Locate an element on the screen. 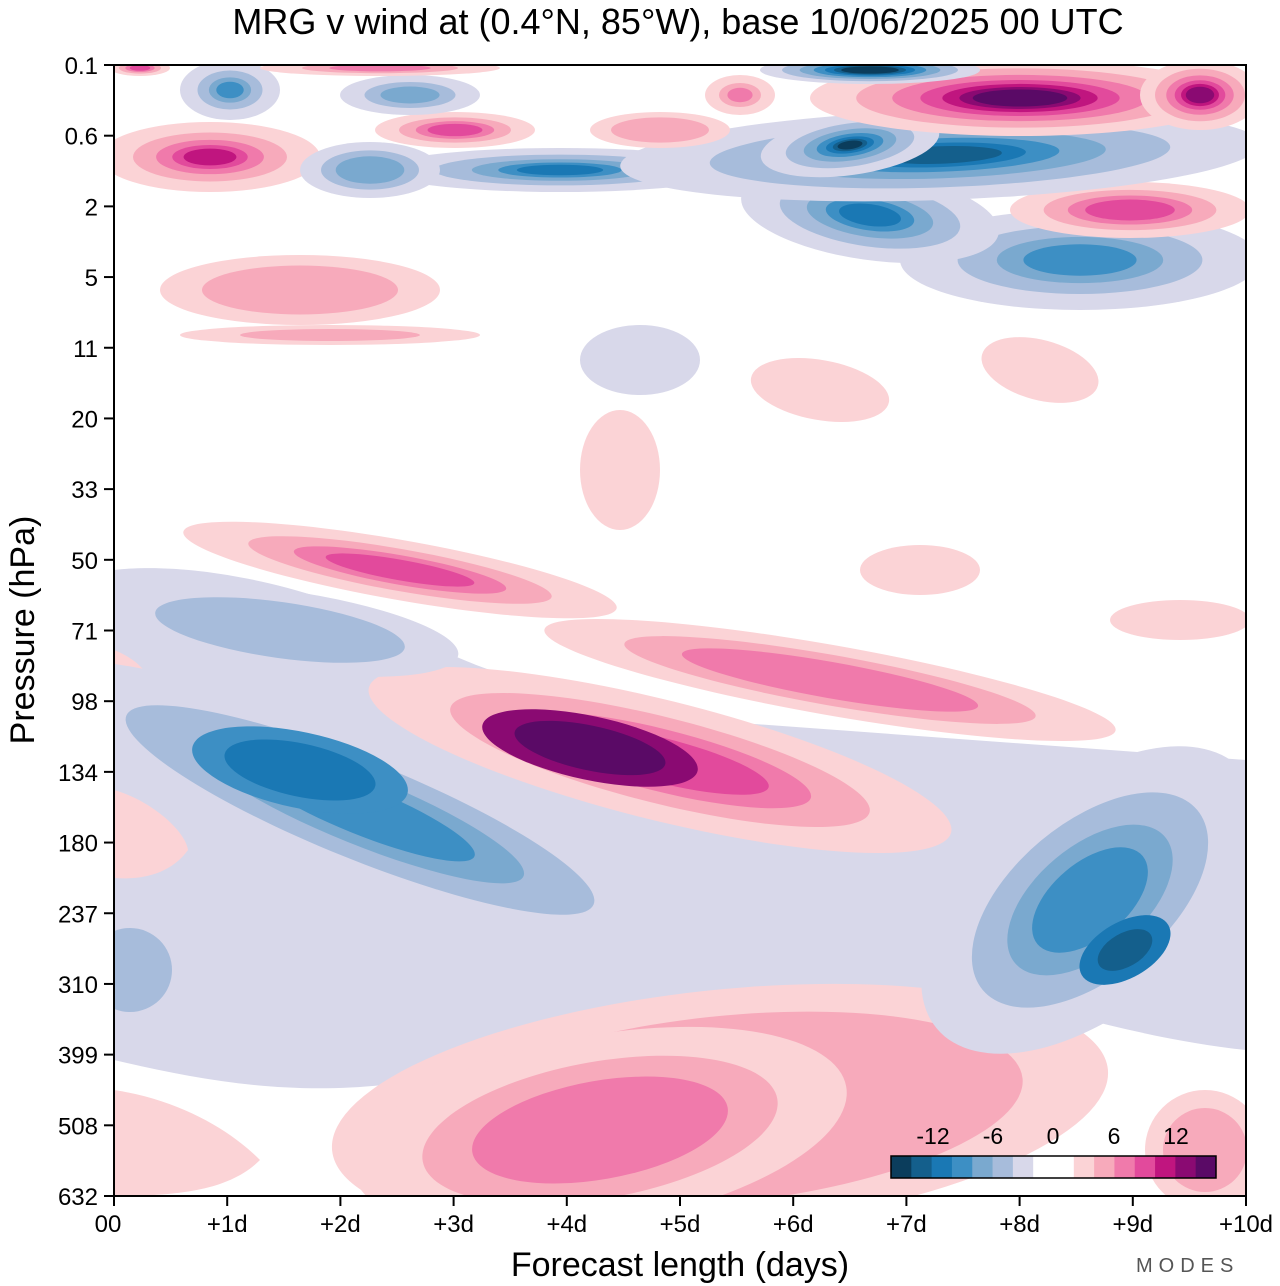 The image size is (1280, 1286). x-tick-label: +5d is located at coordinates (680, 1224).